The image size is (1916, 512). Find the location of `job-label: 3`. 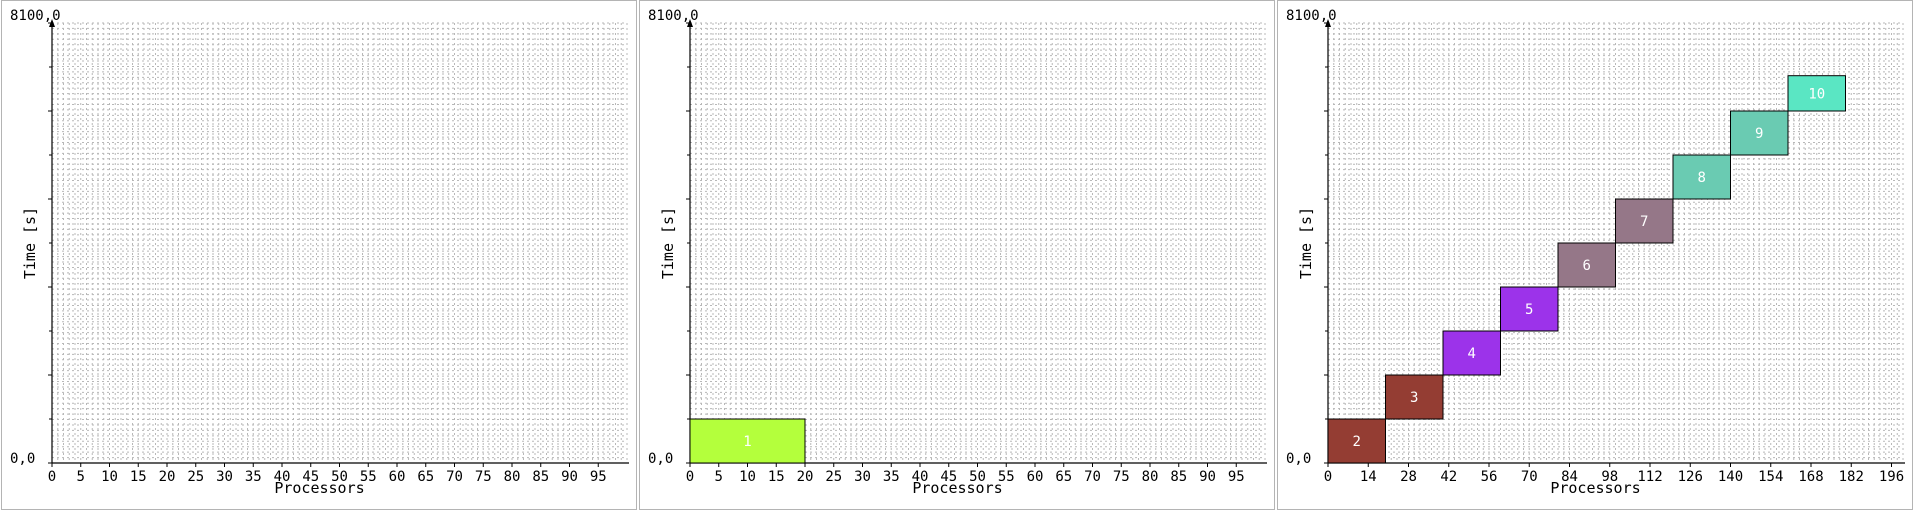

job-label: 3 is located at coordinates (1414, 398).